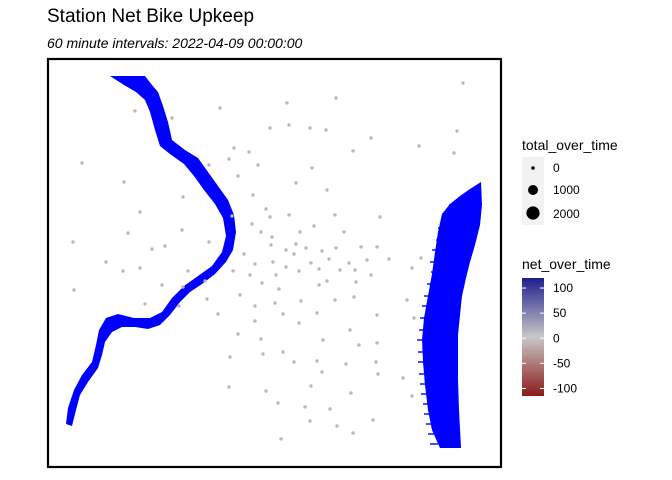 Image resolution: width=672 pixels, height=480 pixels. I want to click on color-legend-bar, so click(533, 337).